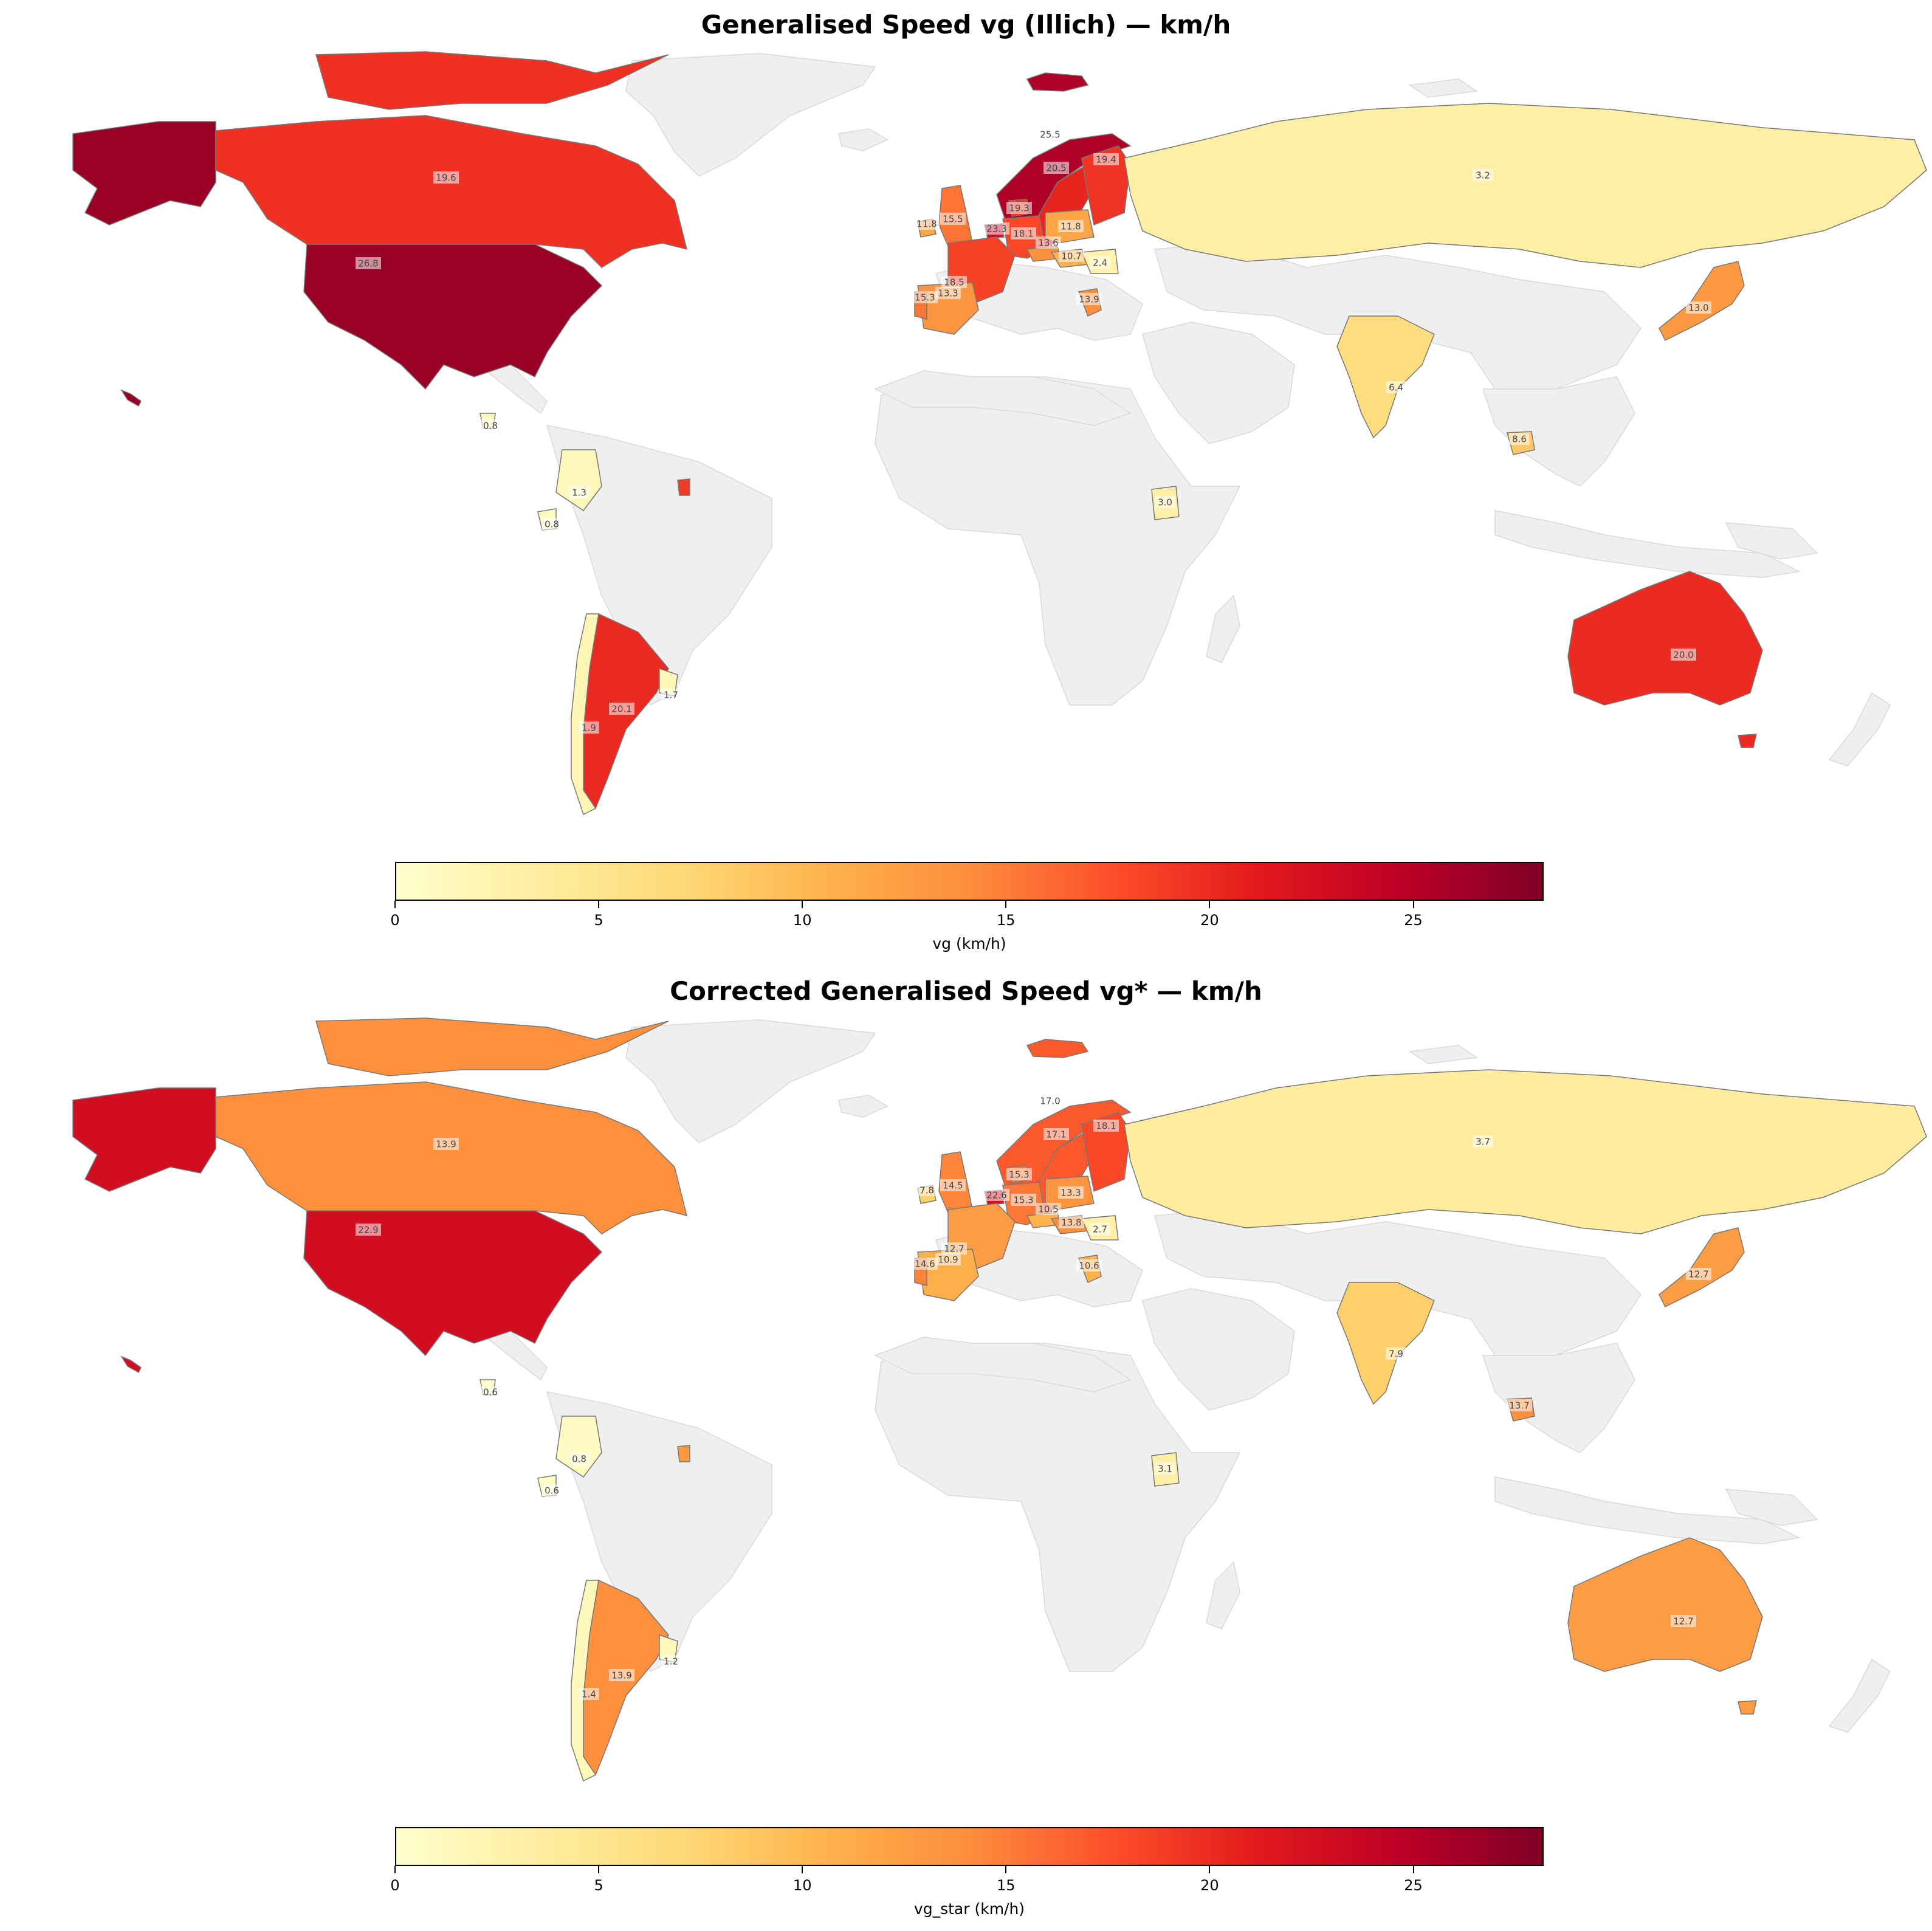  What do you see at coordinates (1106, 1126) in the screenshot?
I see `value-label-finland: 18.1` at bounding box center [1106, 1126].